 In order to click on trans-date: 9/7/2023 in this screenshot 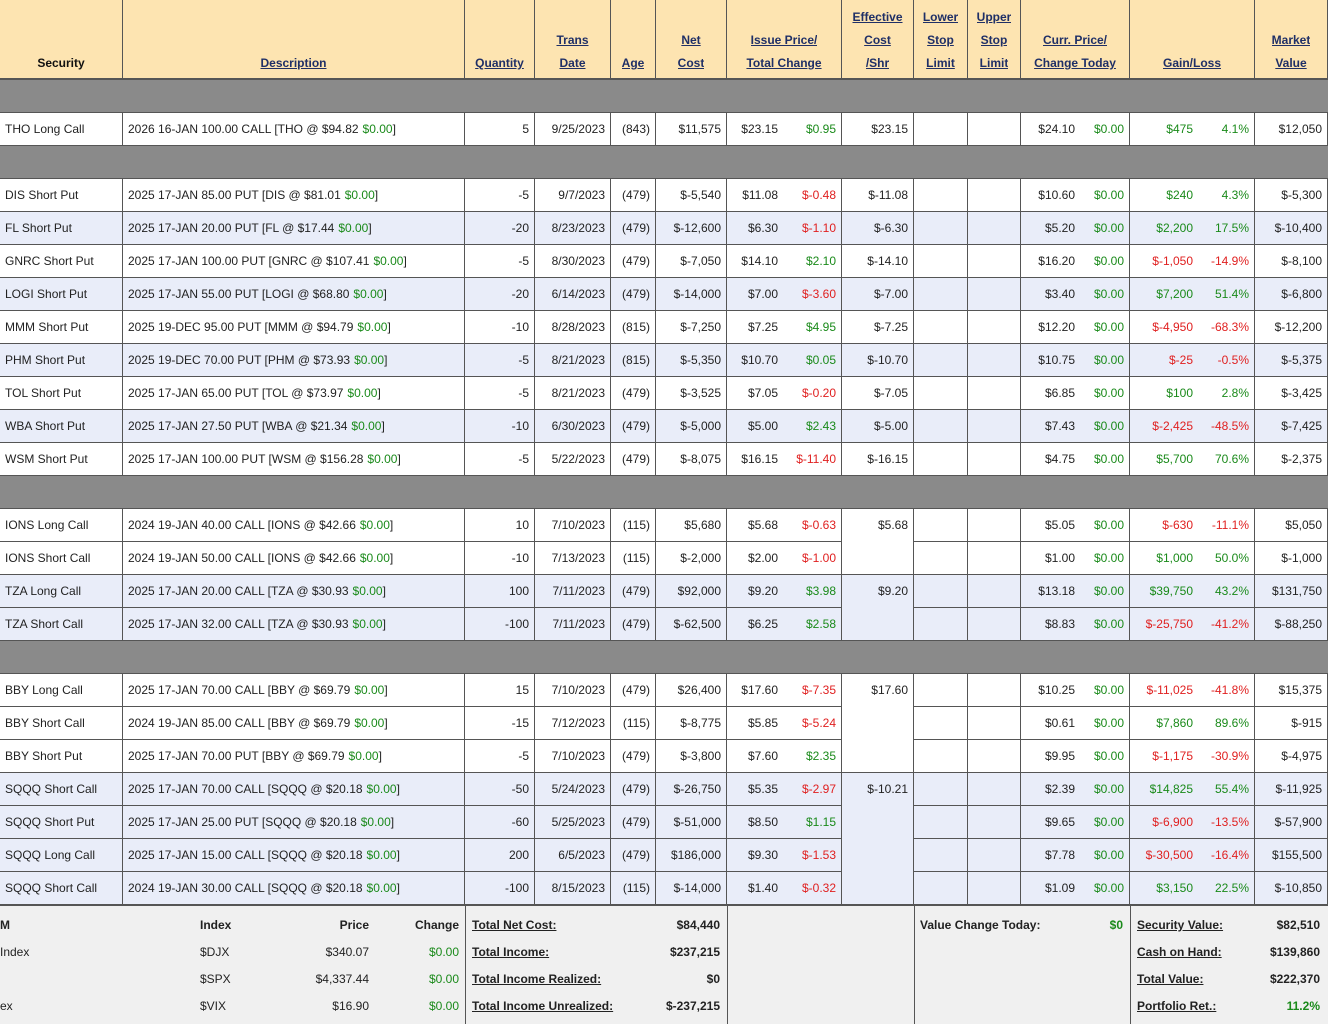, I will do `click(573, 195)`.